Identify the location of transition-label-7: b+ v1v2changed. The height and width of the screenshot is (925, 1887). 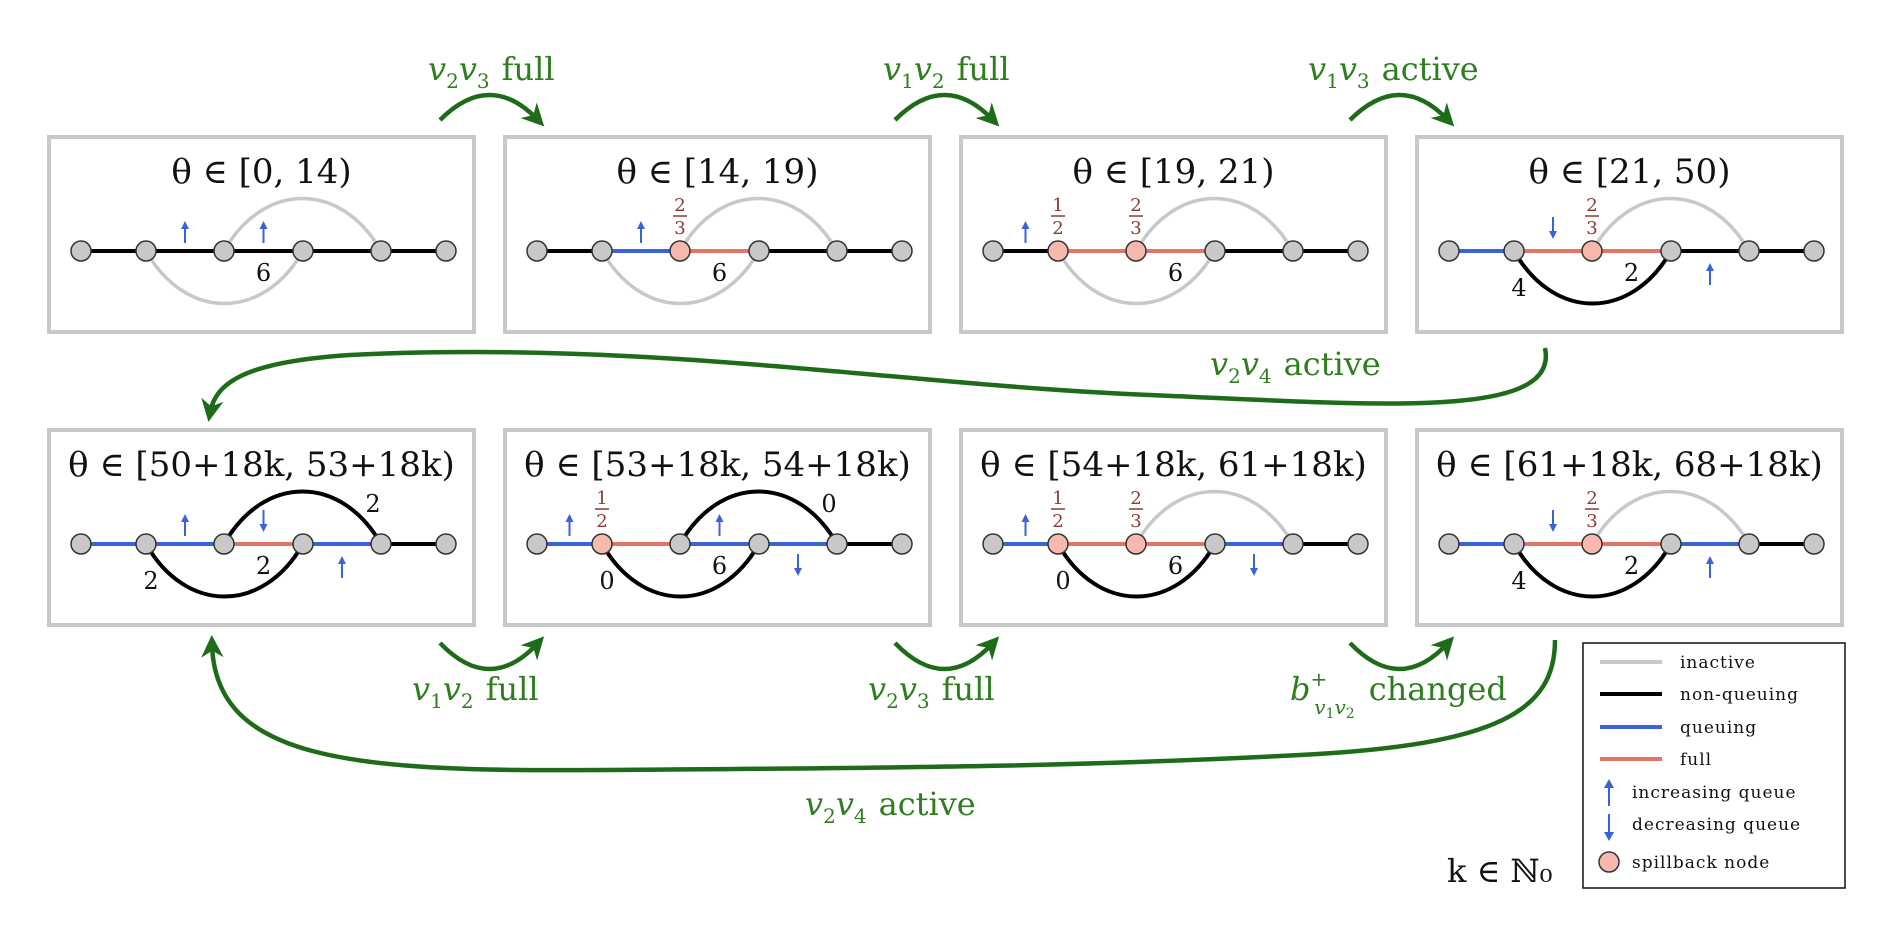
(1398, 694).